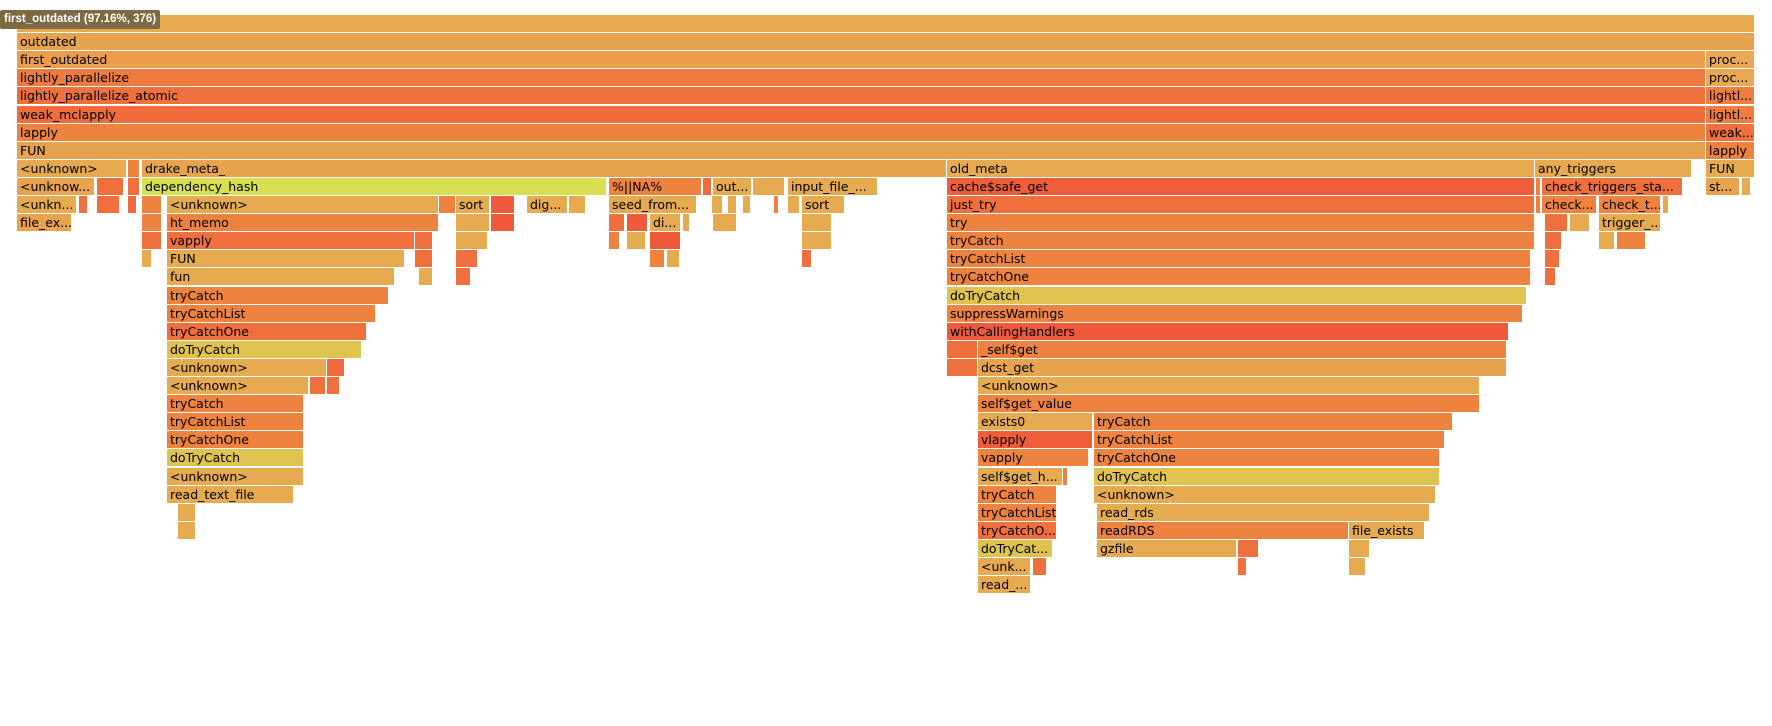  I want to click on flame-frame: read_text_file, so click(230, 494).